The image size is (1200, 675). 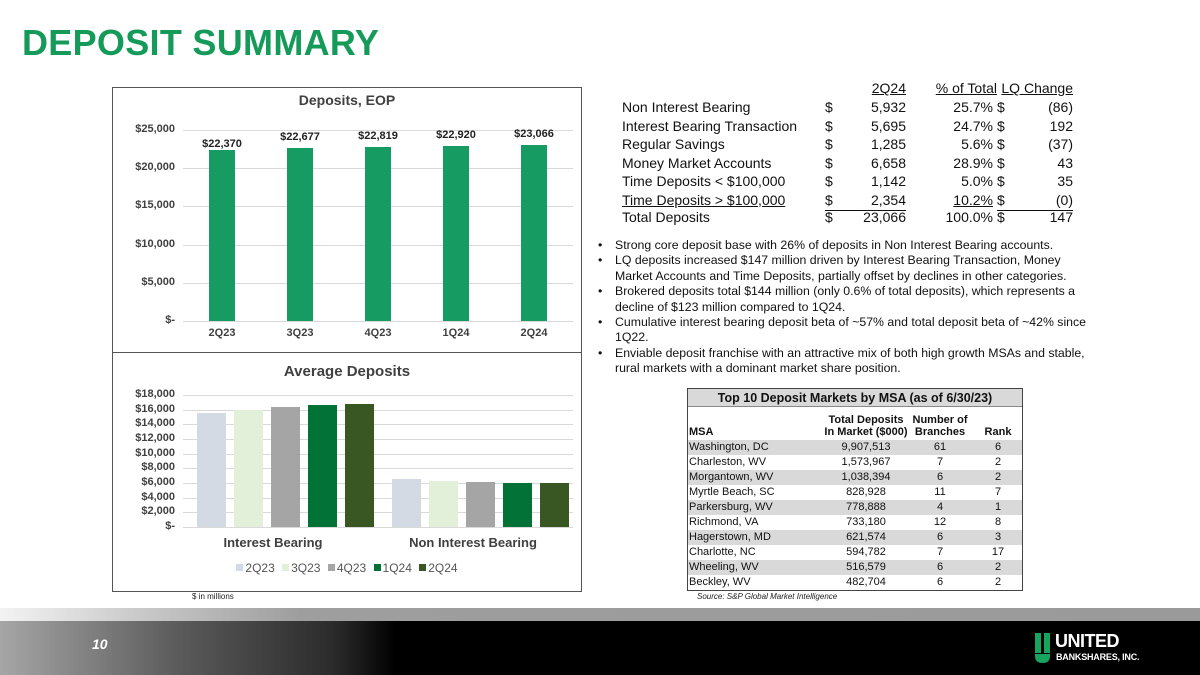 I want to click on data-label: $22,819, so click(x=378, y=135).